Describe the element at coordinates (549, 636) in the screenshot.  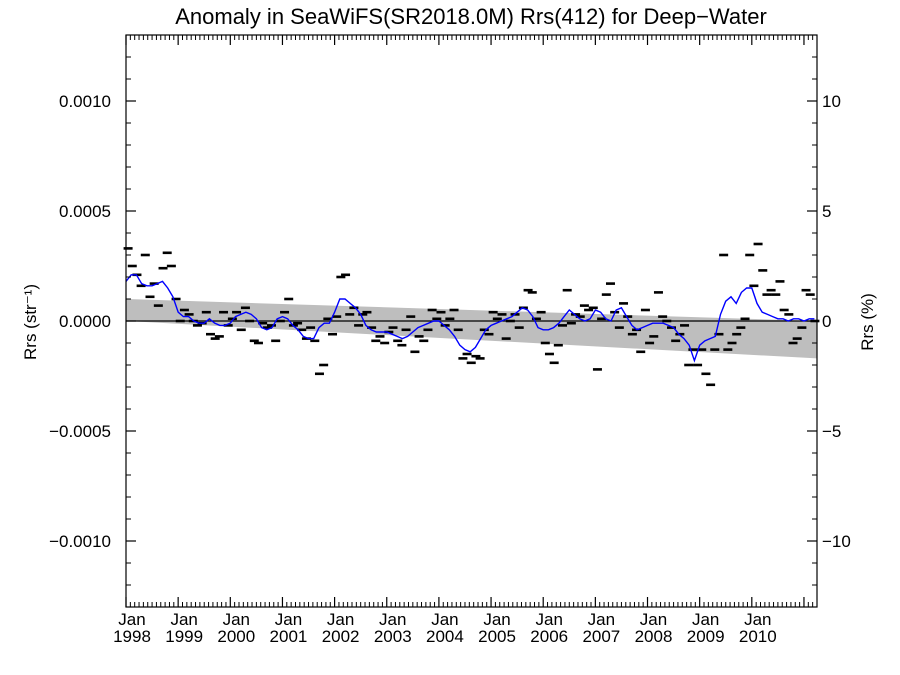
I see `x-tick-label-year: 2006` at that location.